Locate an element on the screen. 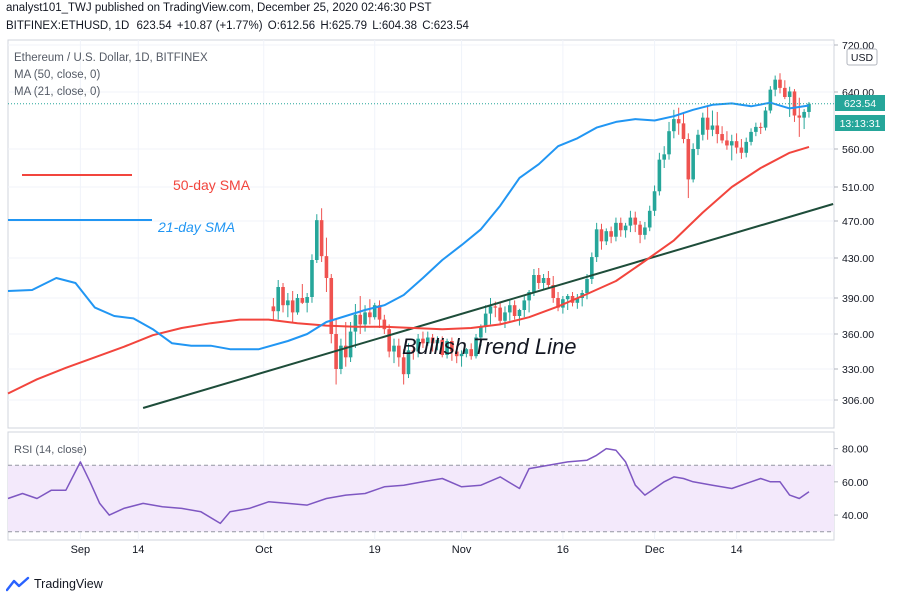 The image size is (900, 599). low-value: 604.38 is located at coordinates (399, 26).